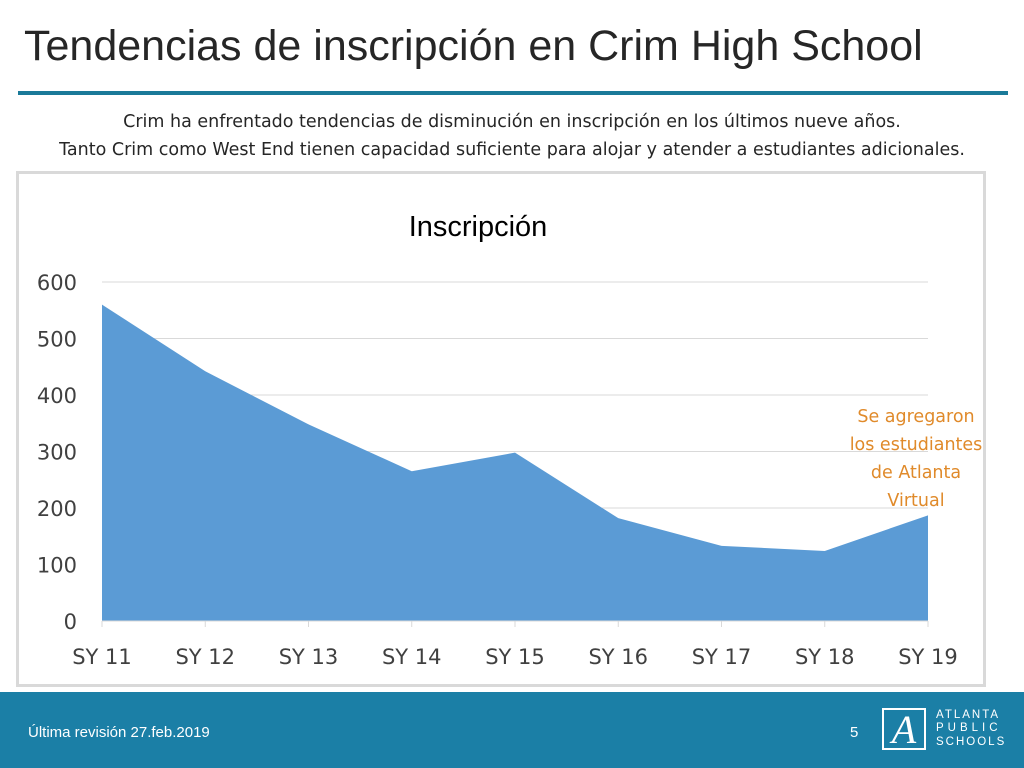  I want to click on y-tick-label: 100, so click(57, 566).